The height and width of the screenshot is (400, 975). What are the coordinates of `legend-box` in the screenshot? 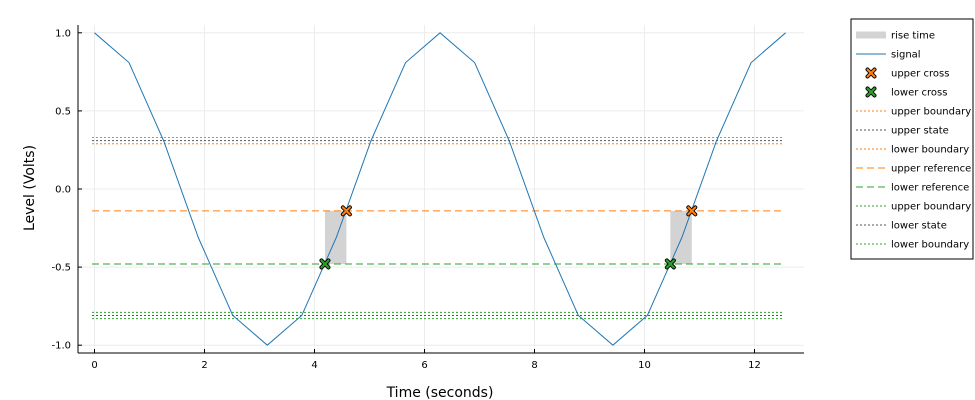 It's located at (912, 139).